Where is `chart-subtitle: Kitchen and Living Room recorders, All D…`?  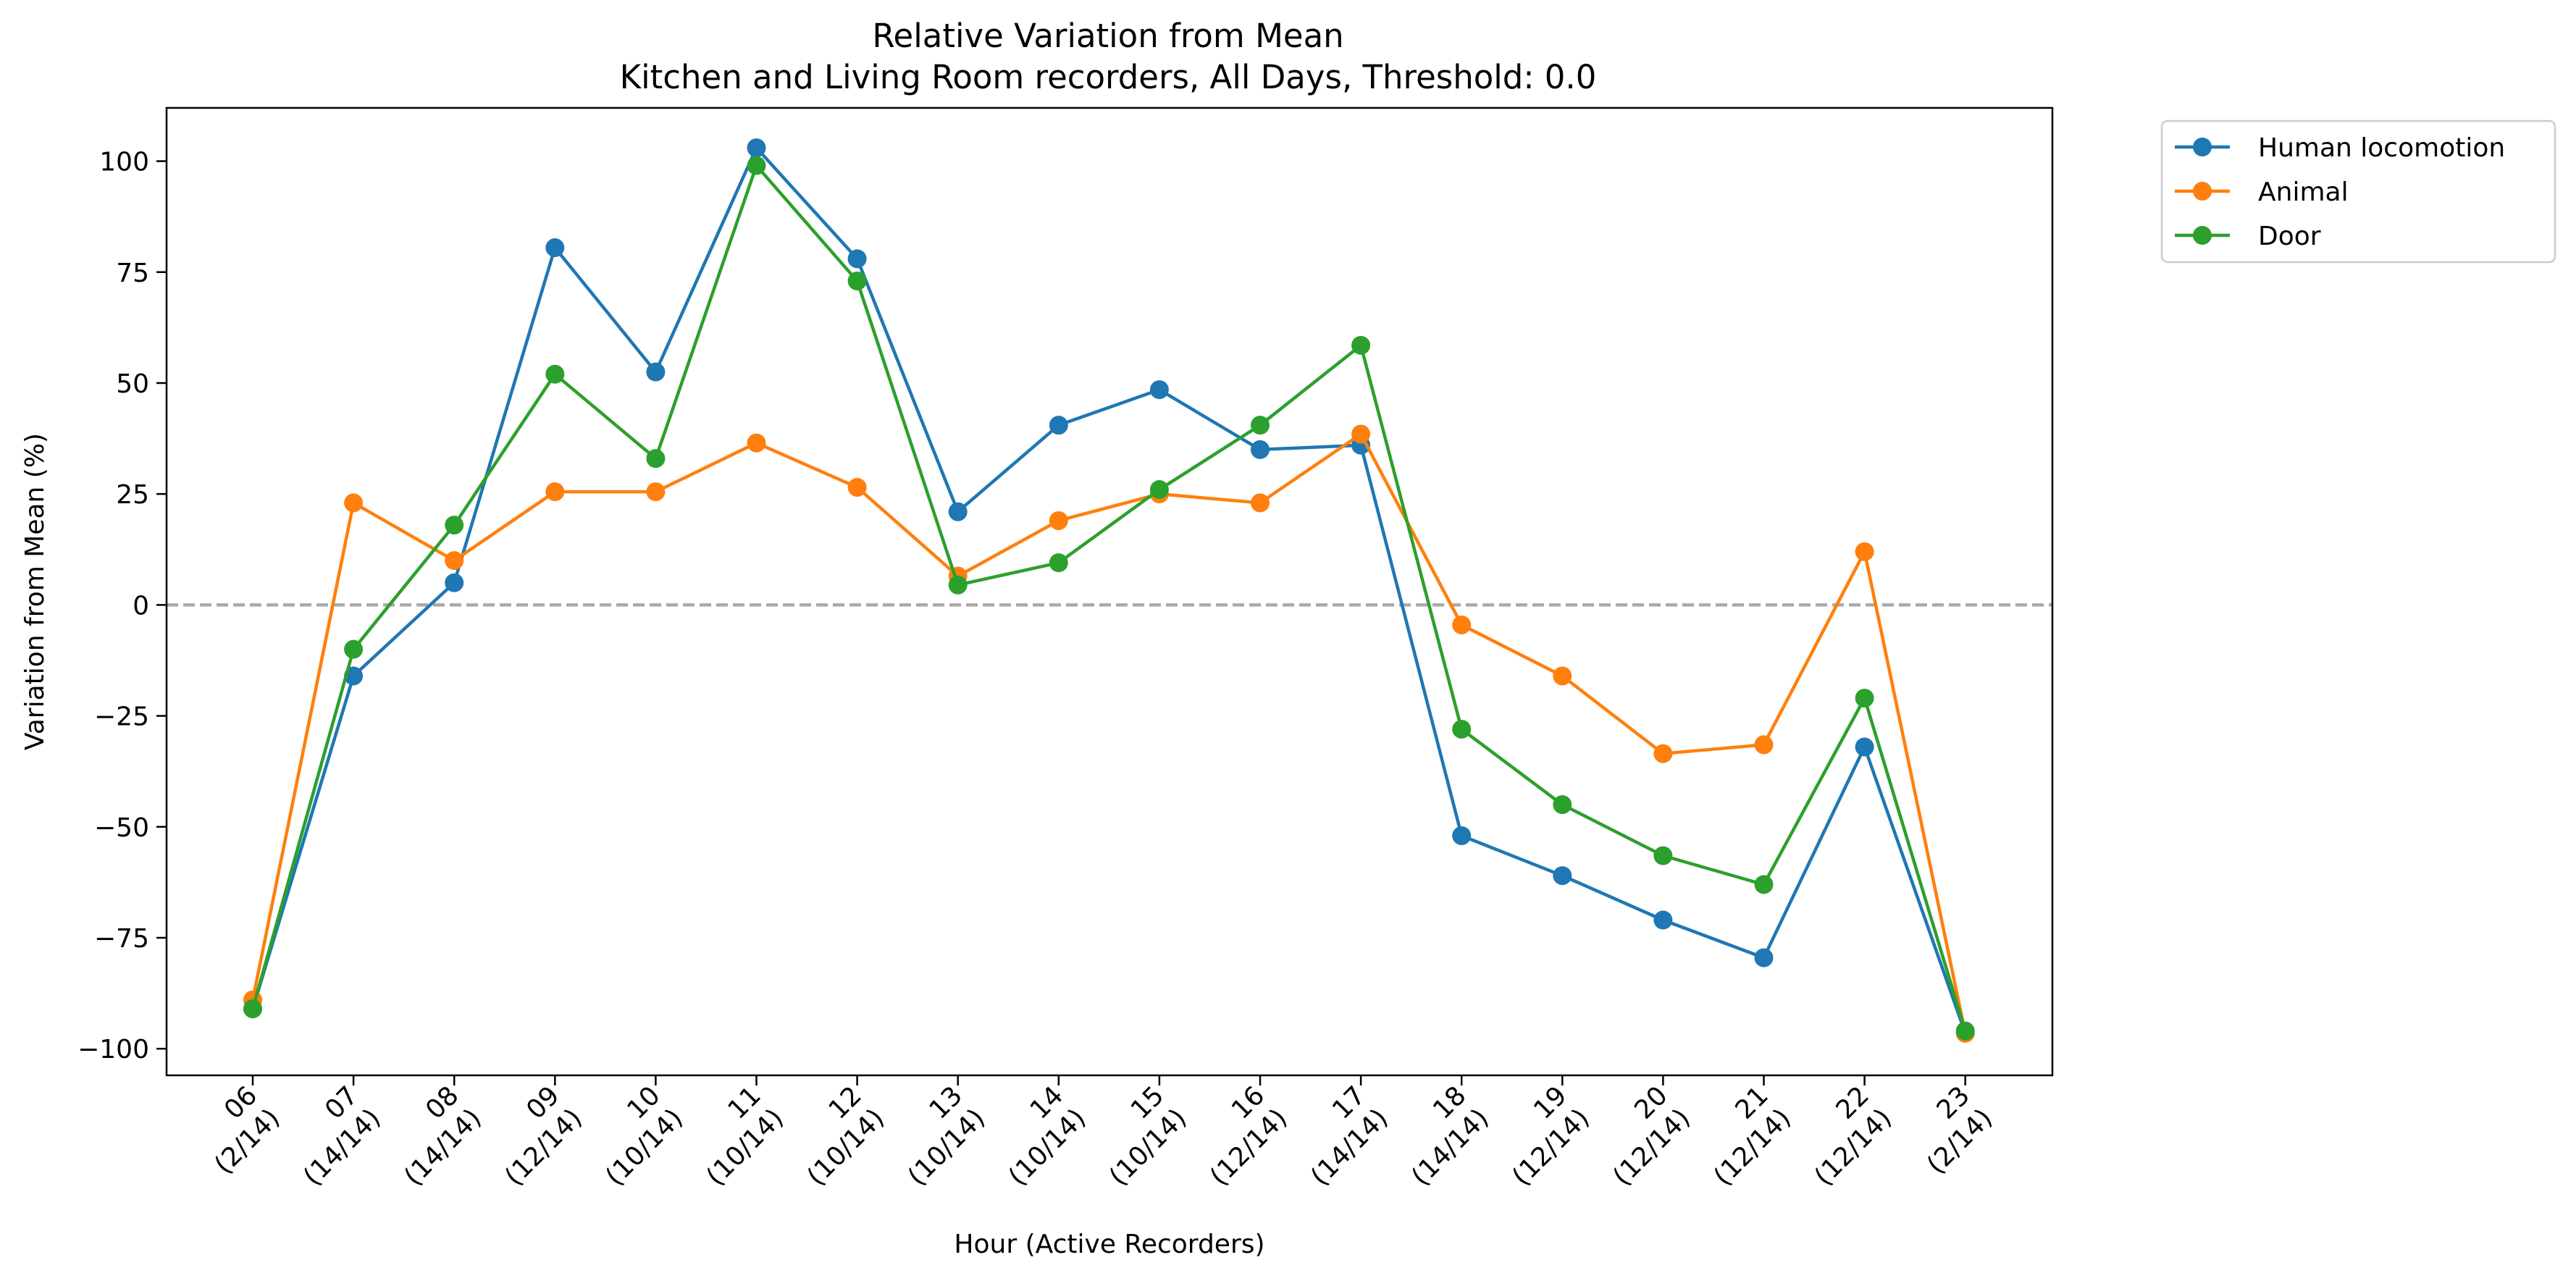
chart-subtitle: Kitchen and Living Room recorders, All D… is located at coordinates (1108, 77).